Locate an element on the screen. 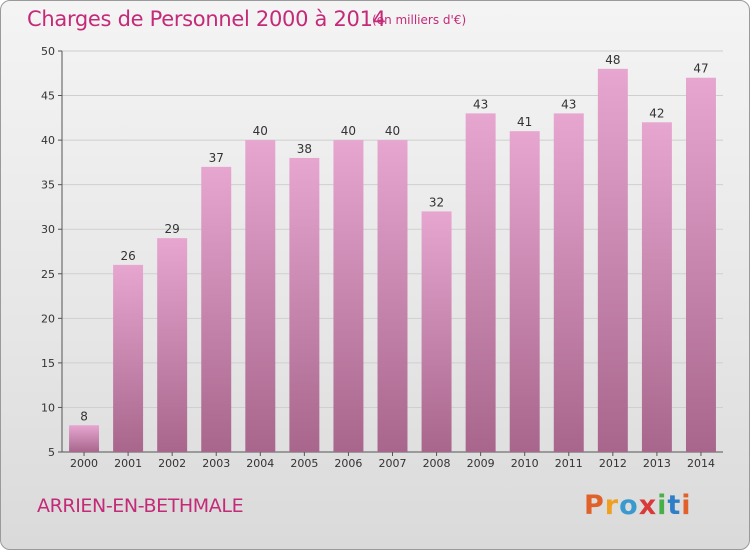 This screenshot has height=550, width=750. data-label: 38 is located at coordinates (304, 149).